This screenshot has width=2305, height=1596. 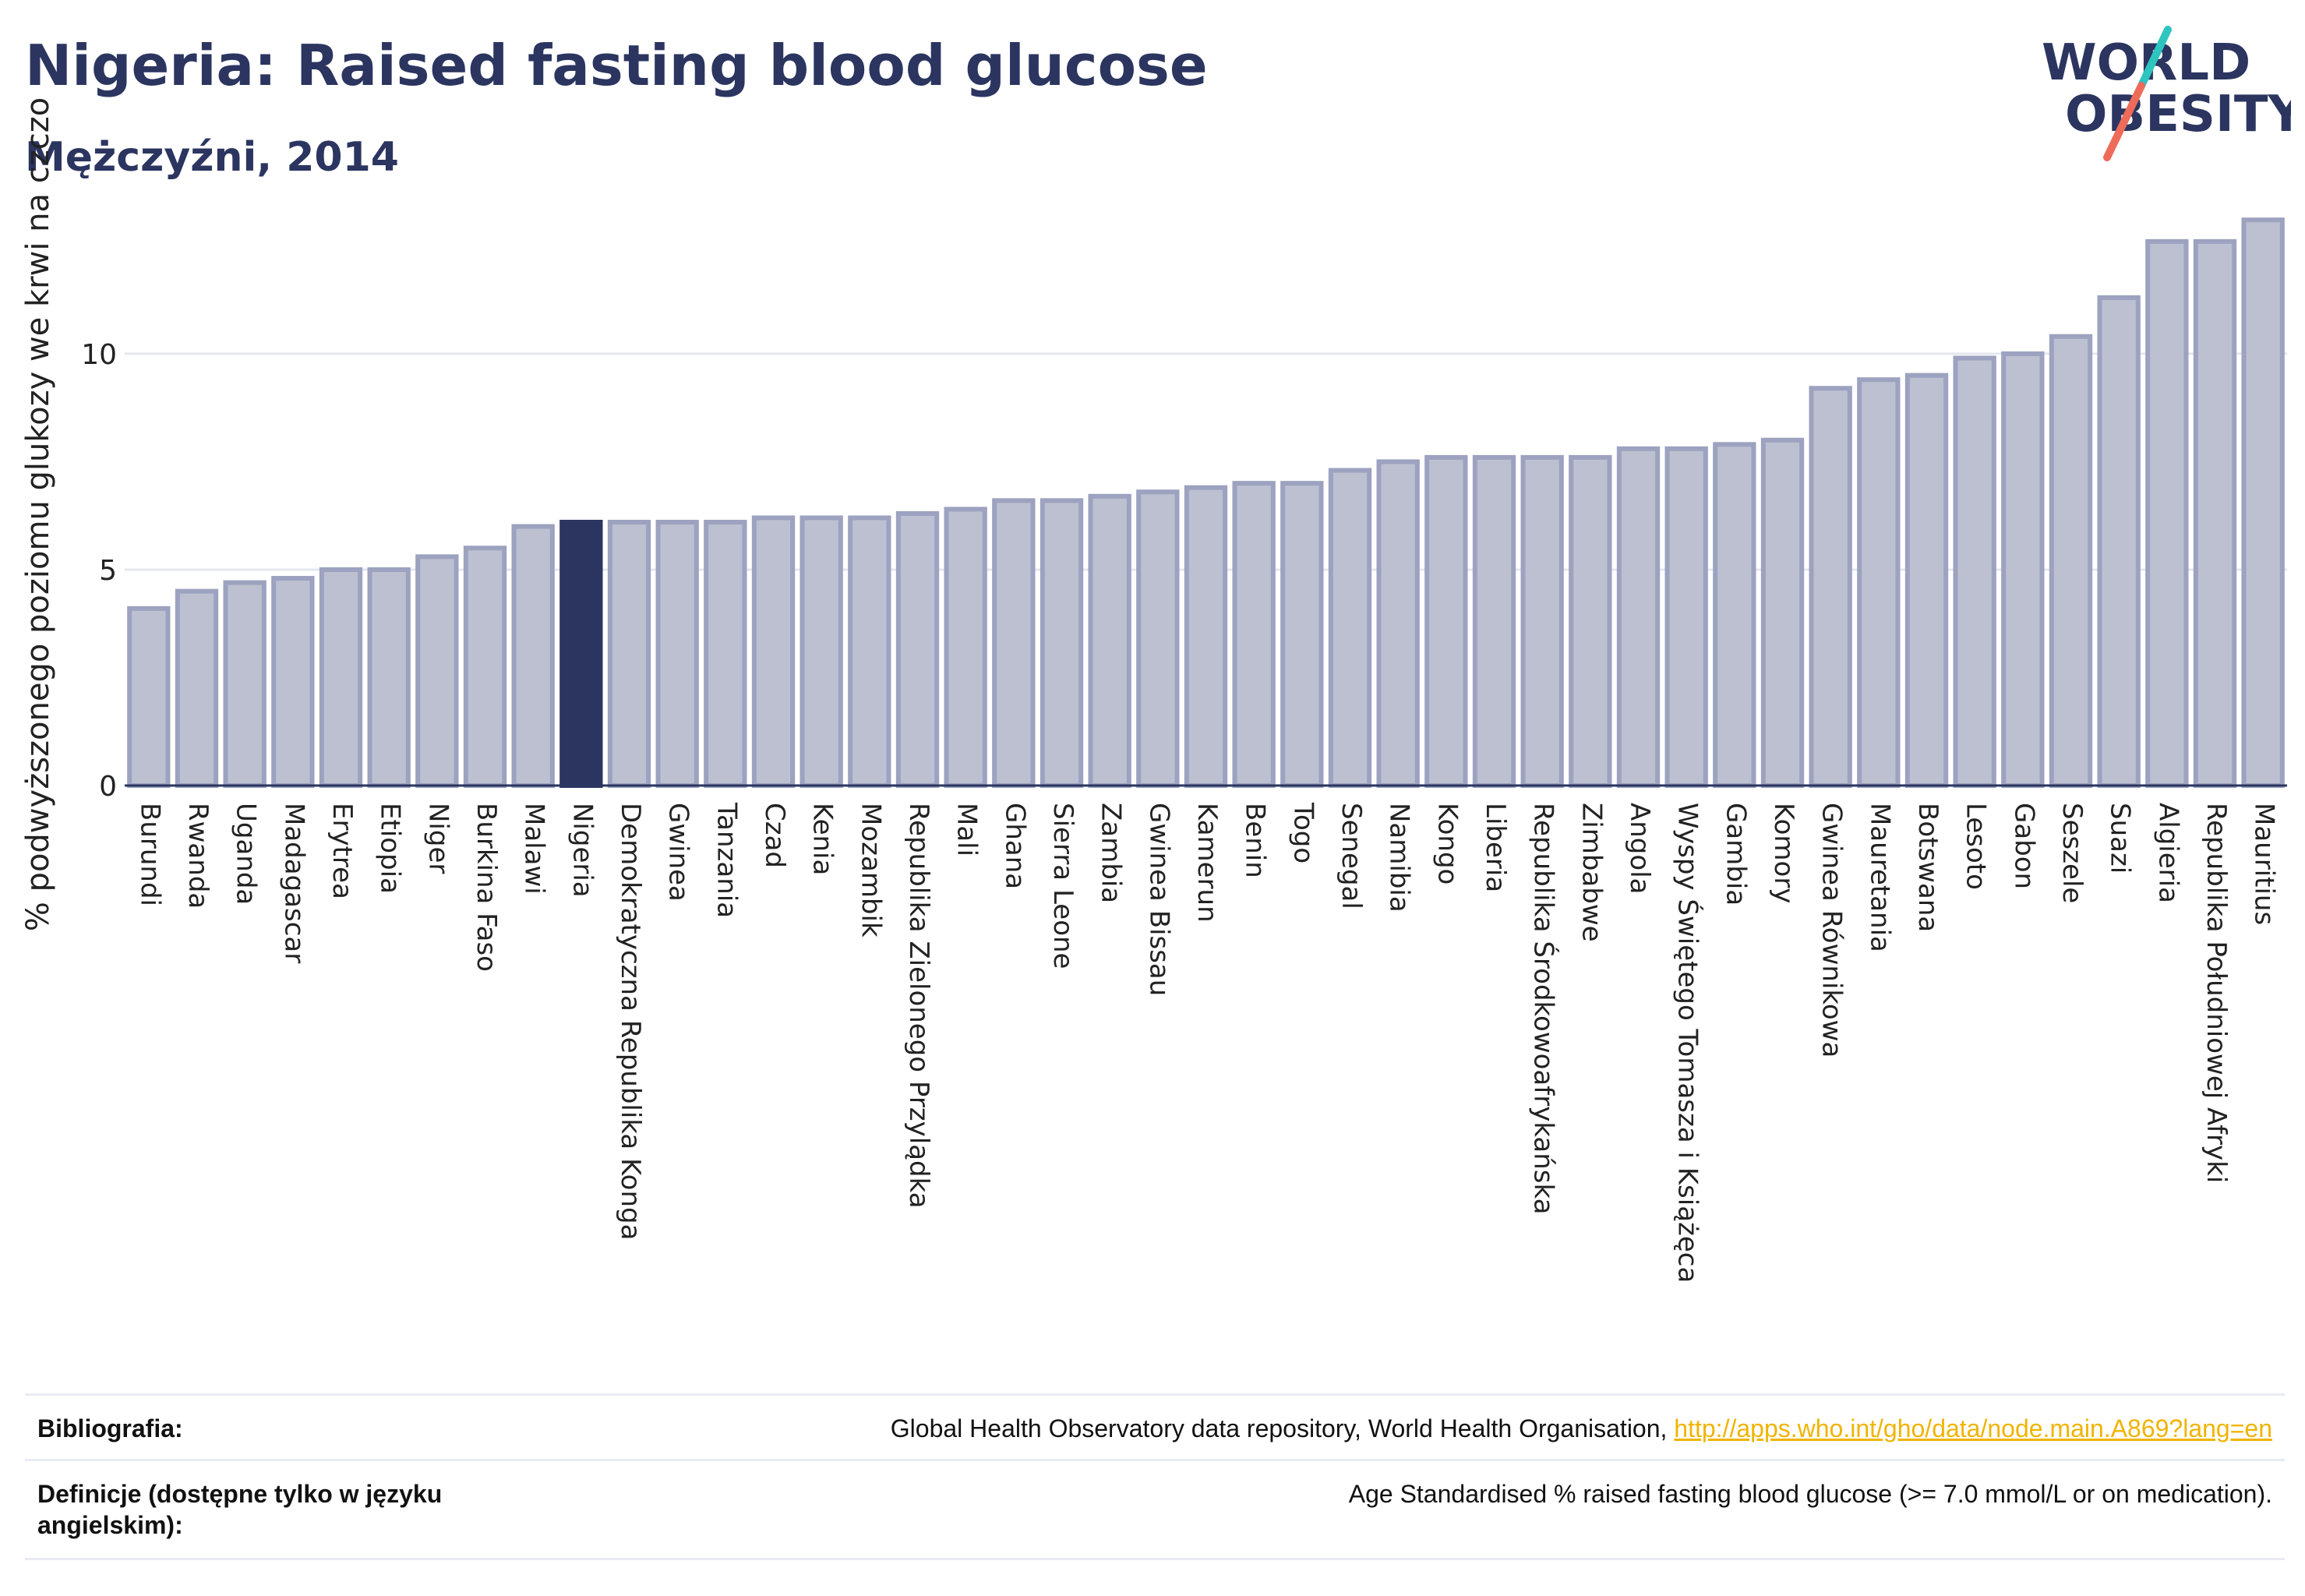 I want to click on bar-nigeria, so click(x=581, y=654).